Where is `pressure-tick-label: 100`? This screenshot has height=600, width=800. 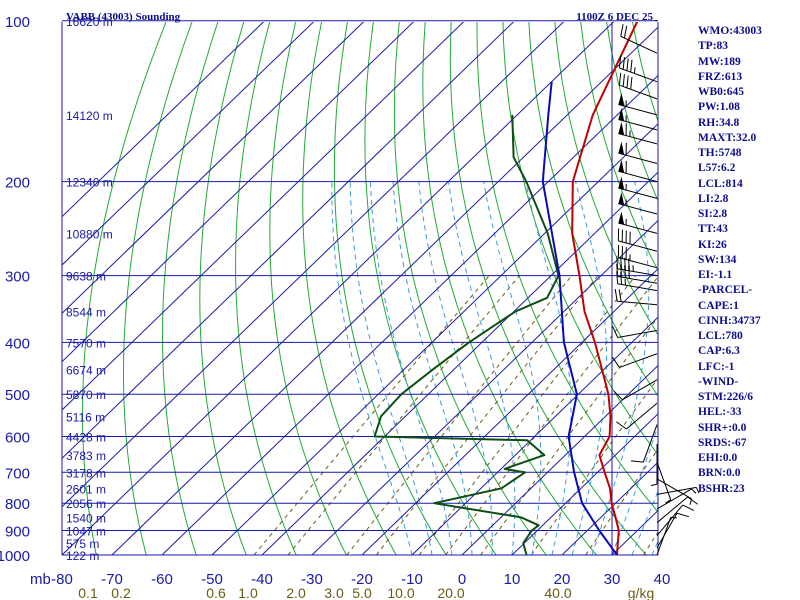 pressure-tick-label: 100 is located at coordinates (17, 22).